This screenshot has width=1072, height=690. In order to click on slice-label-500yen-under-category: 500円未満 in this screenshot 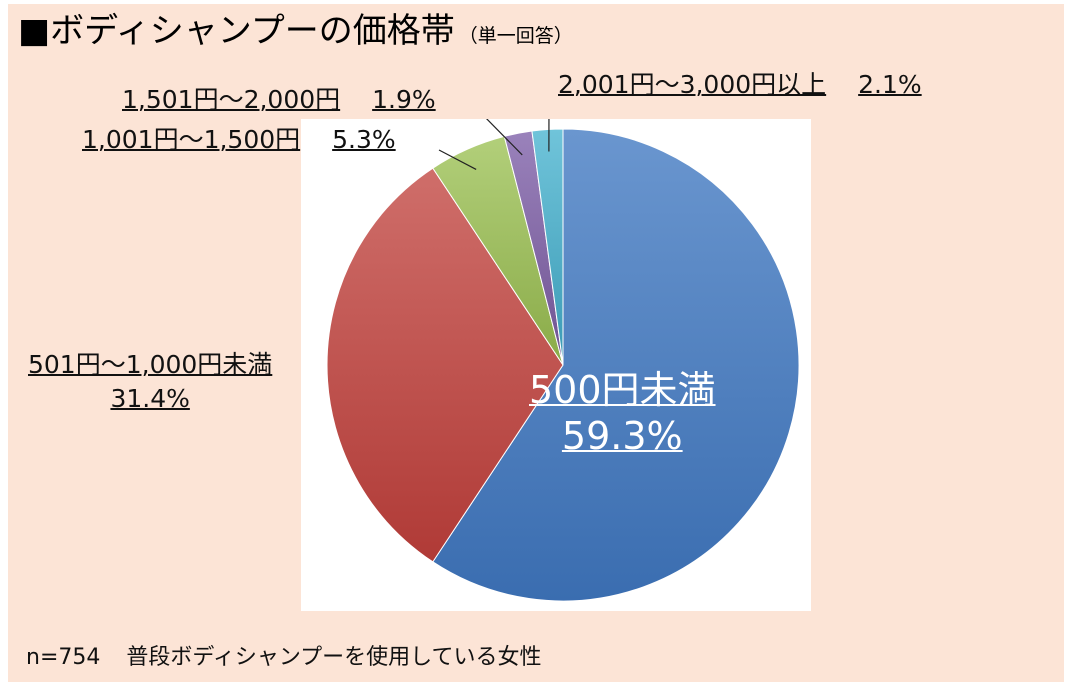, I will do `click(622, 390)`.